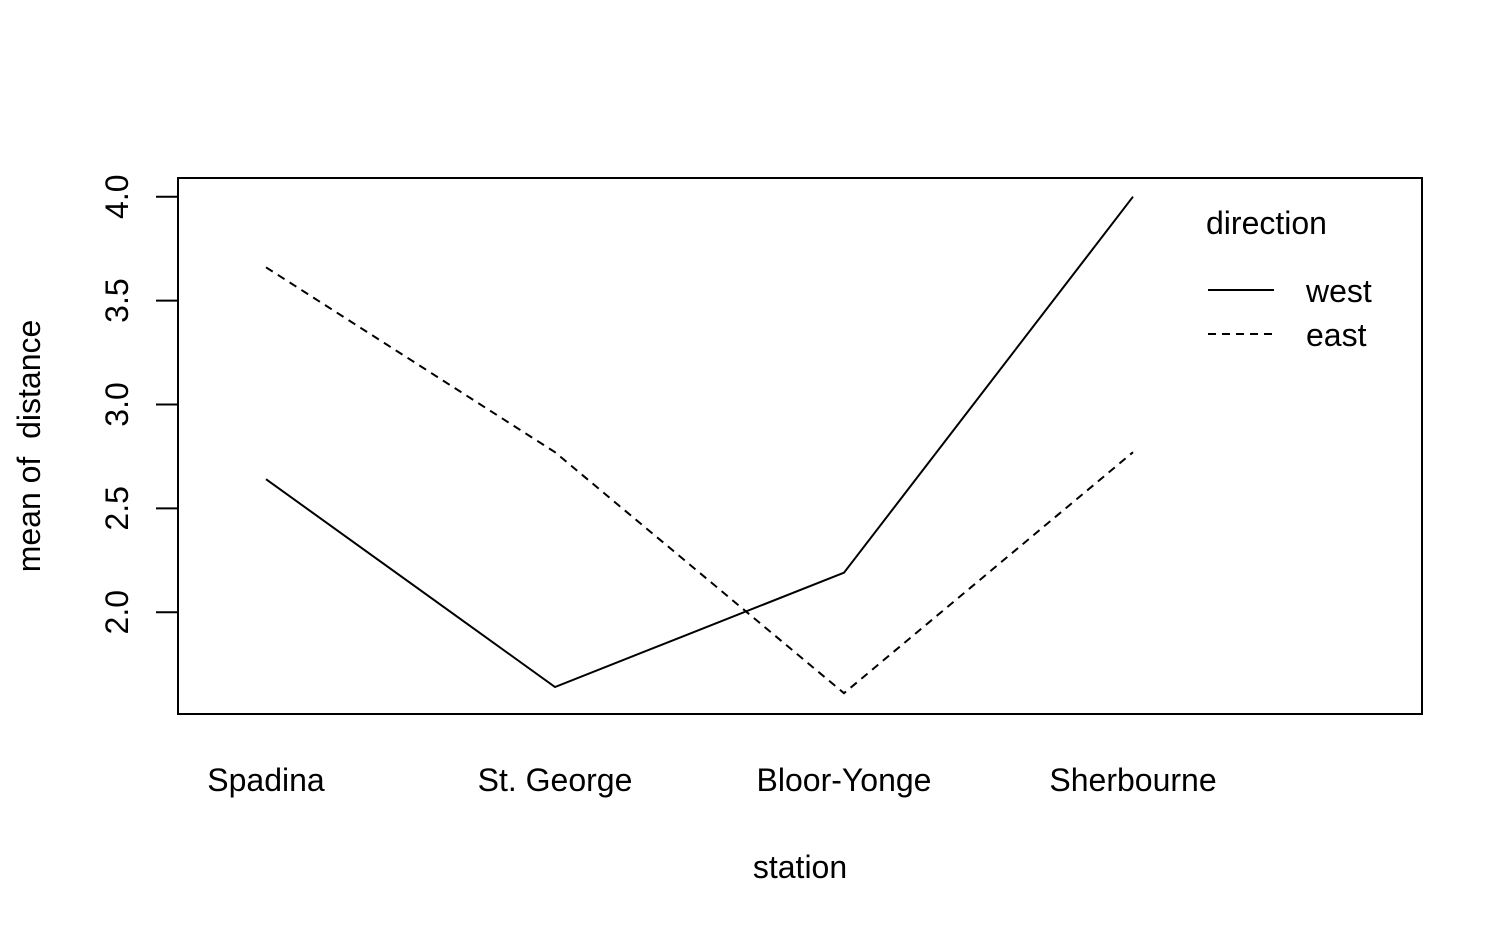  What do you see at coordinates (1336, 335) in the screenshot?
I see `legend-label-east: east` at bounding box center [1336, 335].